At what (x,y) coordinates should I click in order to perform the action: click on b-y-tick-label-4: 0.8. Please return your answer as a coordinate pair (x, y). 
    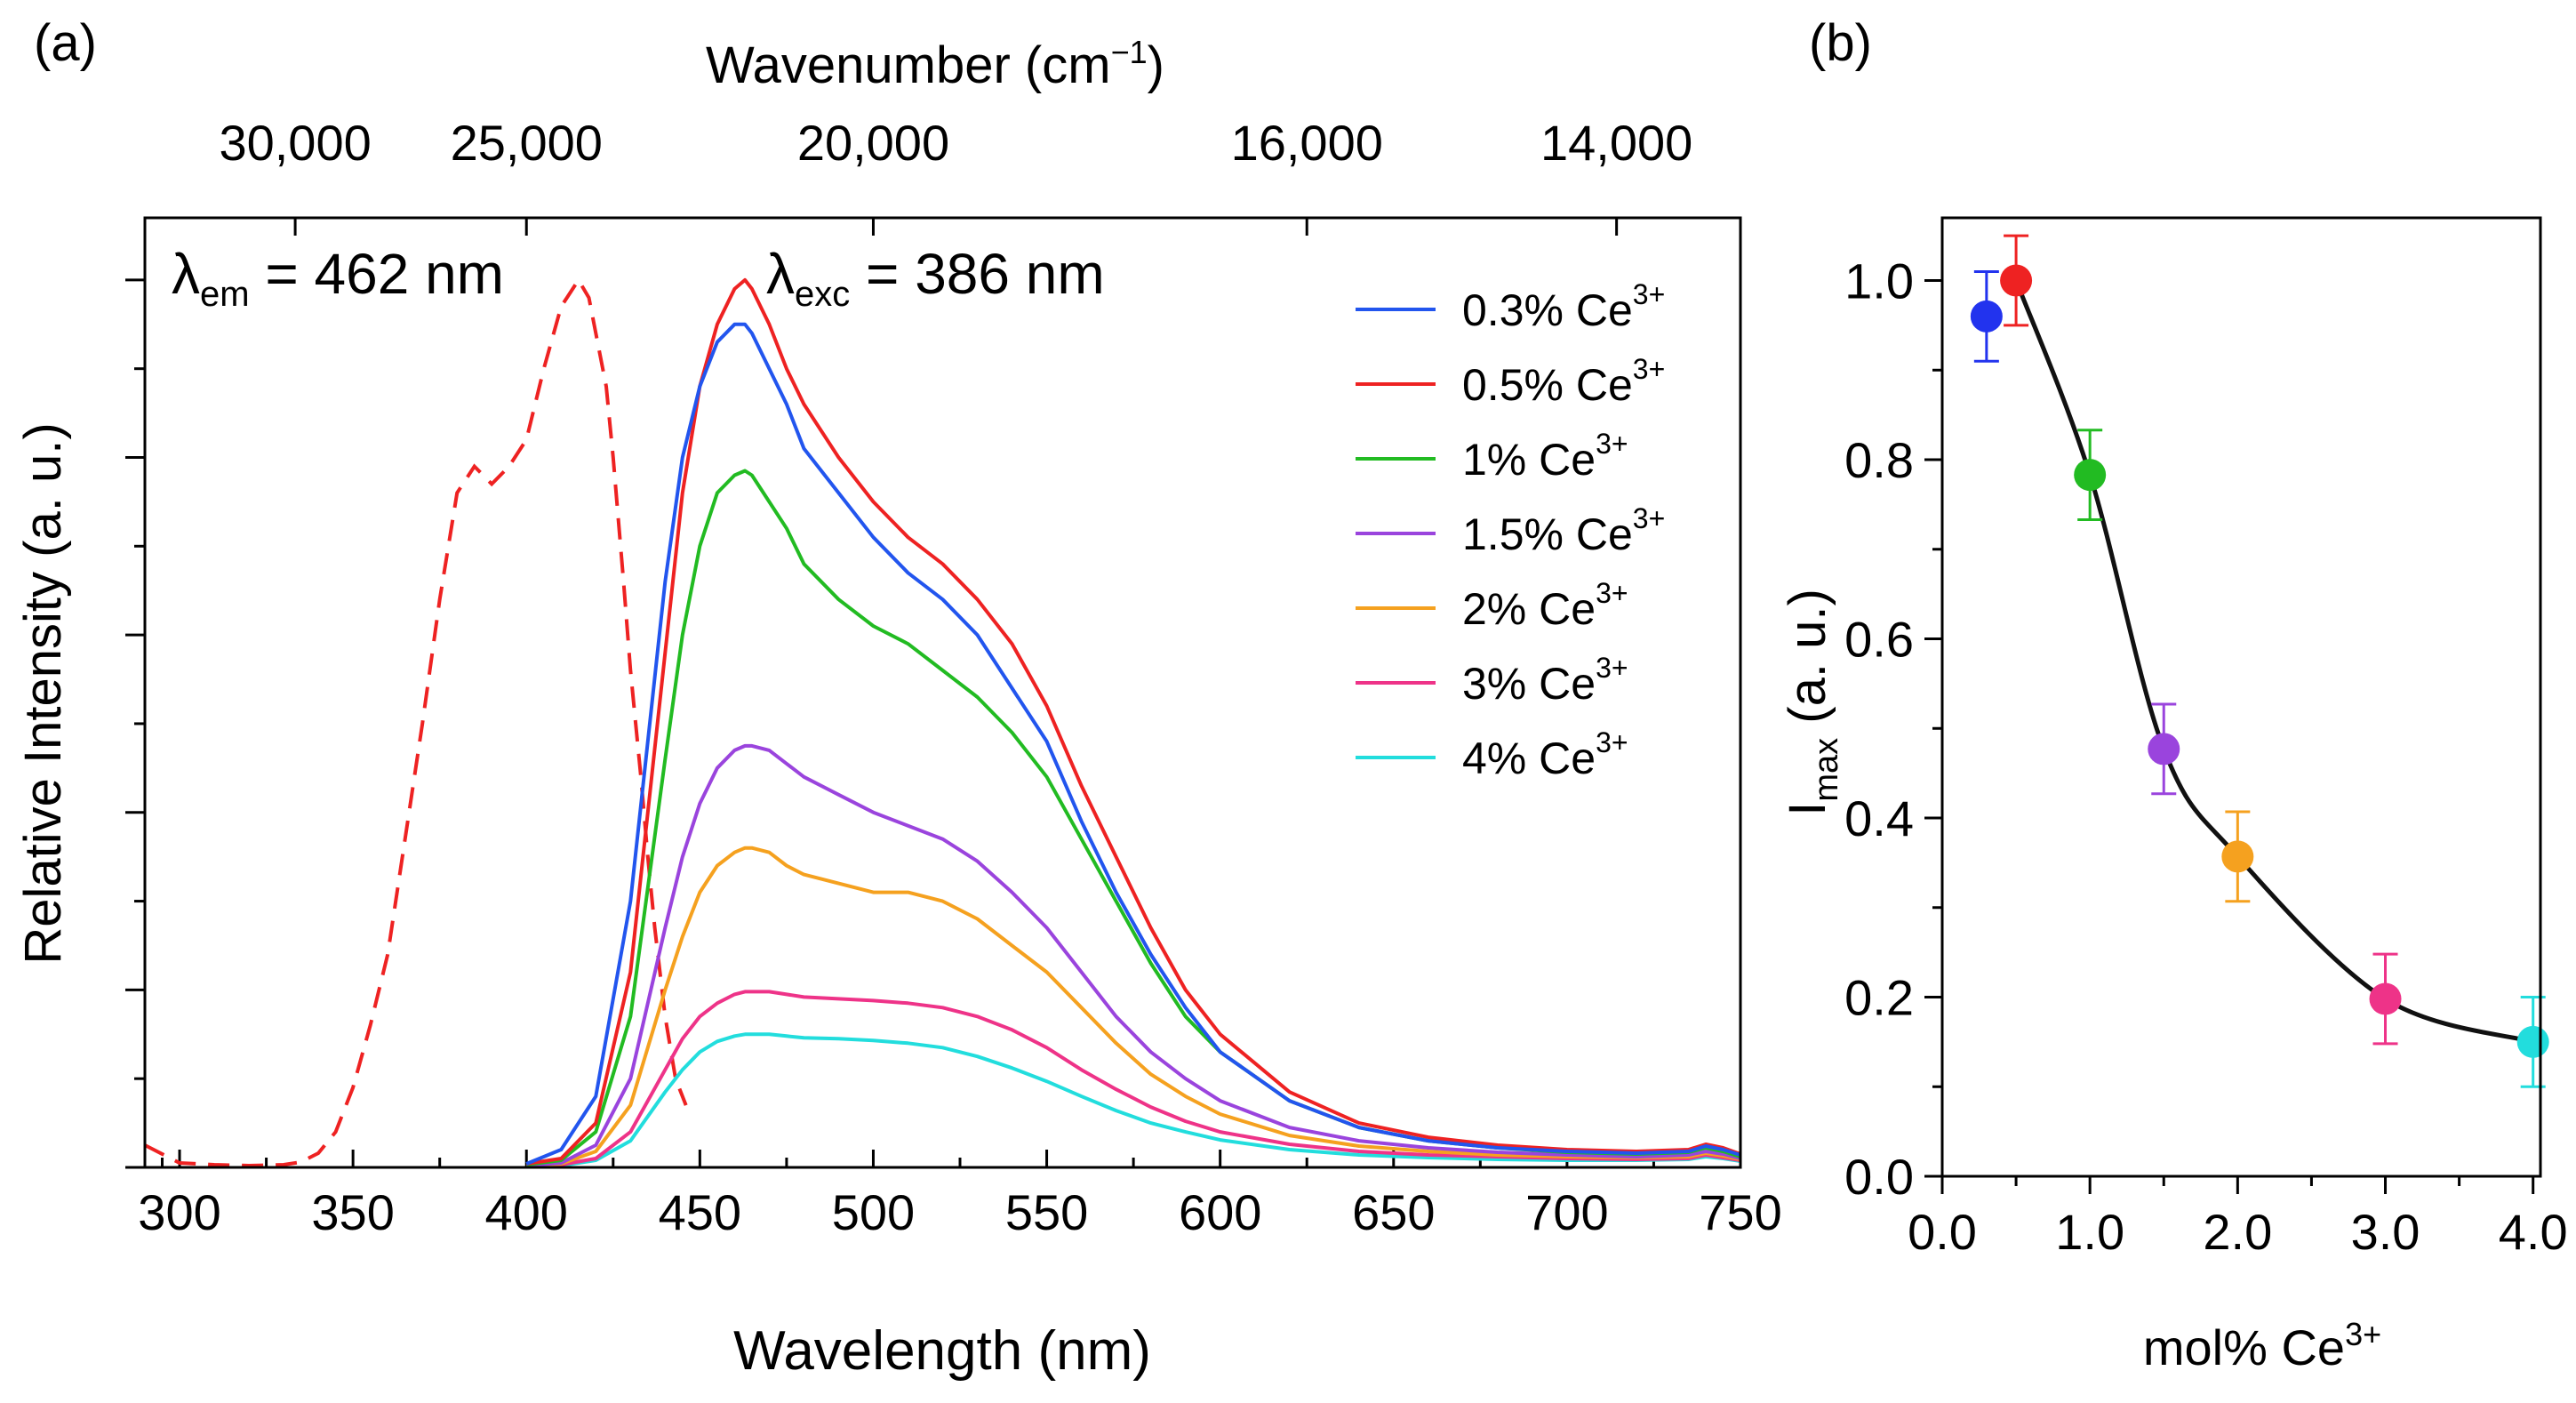
    Looking at the image, I should click on (1879, 460).